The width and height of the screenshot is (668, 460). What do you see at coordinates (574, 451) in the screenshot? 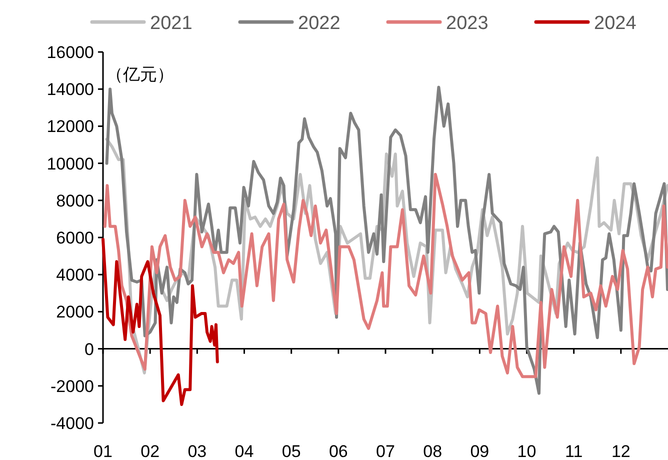
I see `x-tick-label: 11` at bounding box center [574, 451].